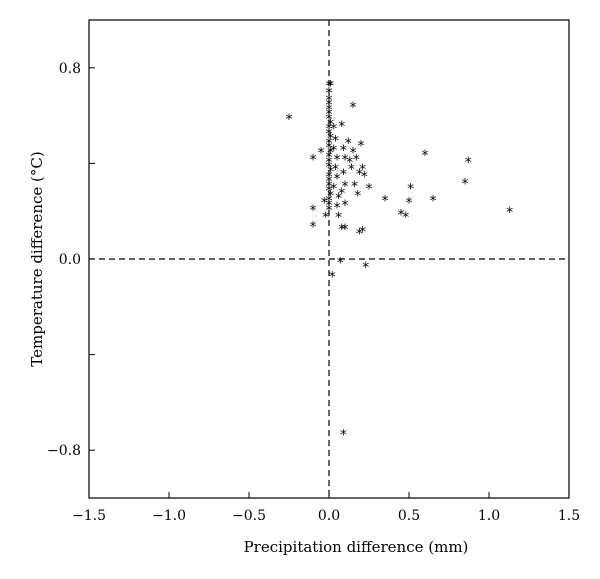  Describe the element at coordinates (249, 516) in the screenshot. I see `x-tick-label: −0.5` at that location.